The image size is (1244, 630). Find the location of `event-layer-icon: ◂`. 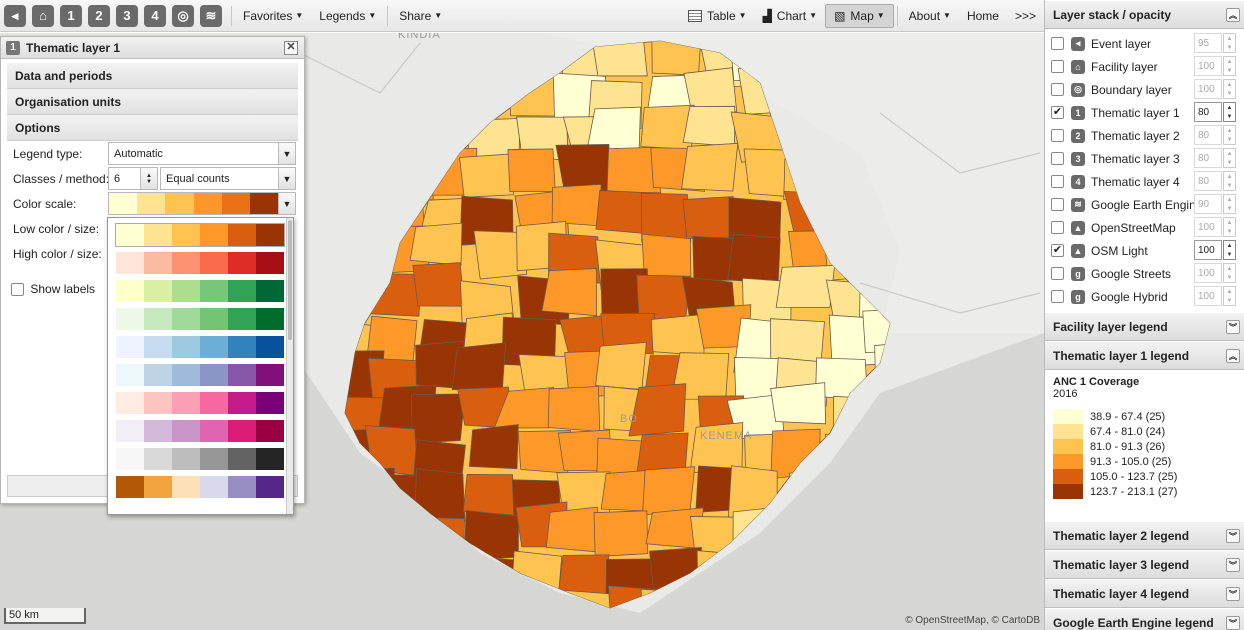

event-layer-icon: ◂ is located at coordinates (15, 15).